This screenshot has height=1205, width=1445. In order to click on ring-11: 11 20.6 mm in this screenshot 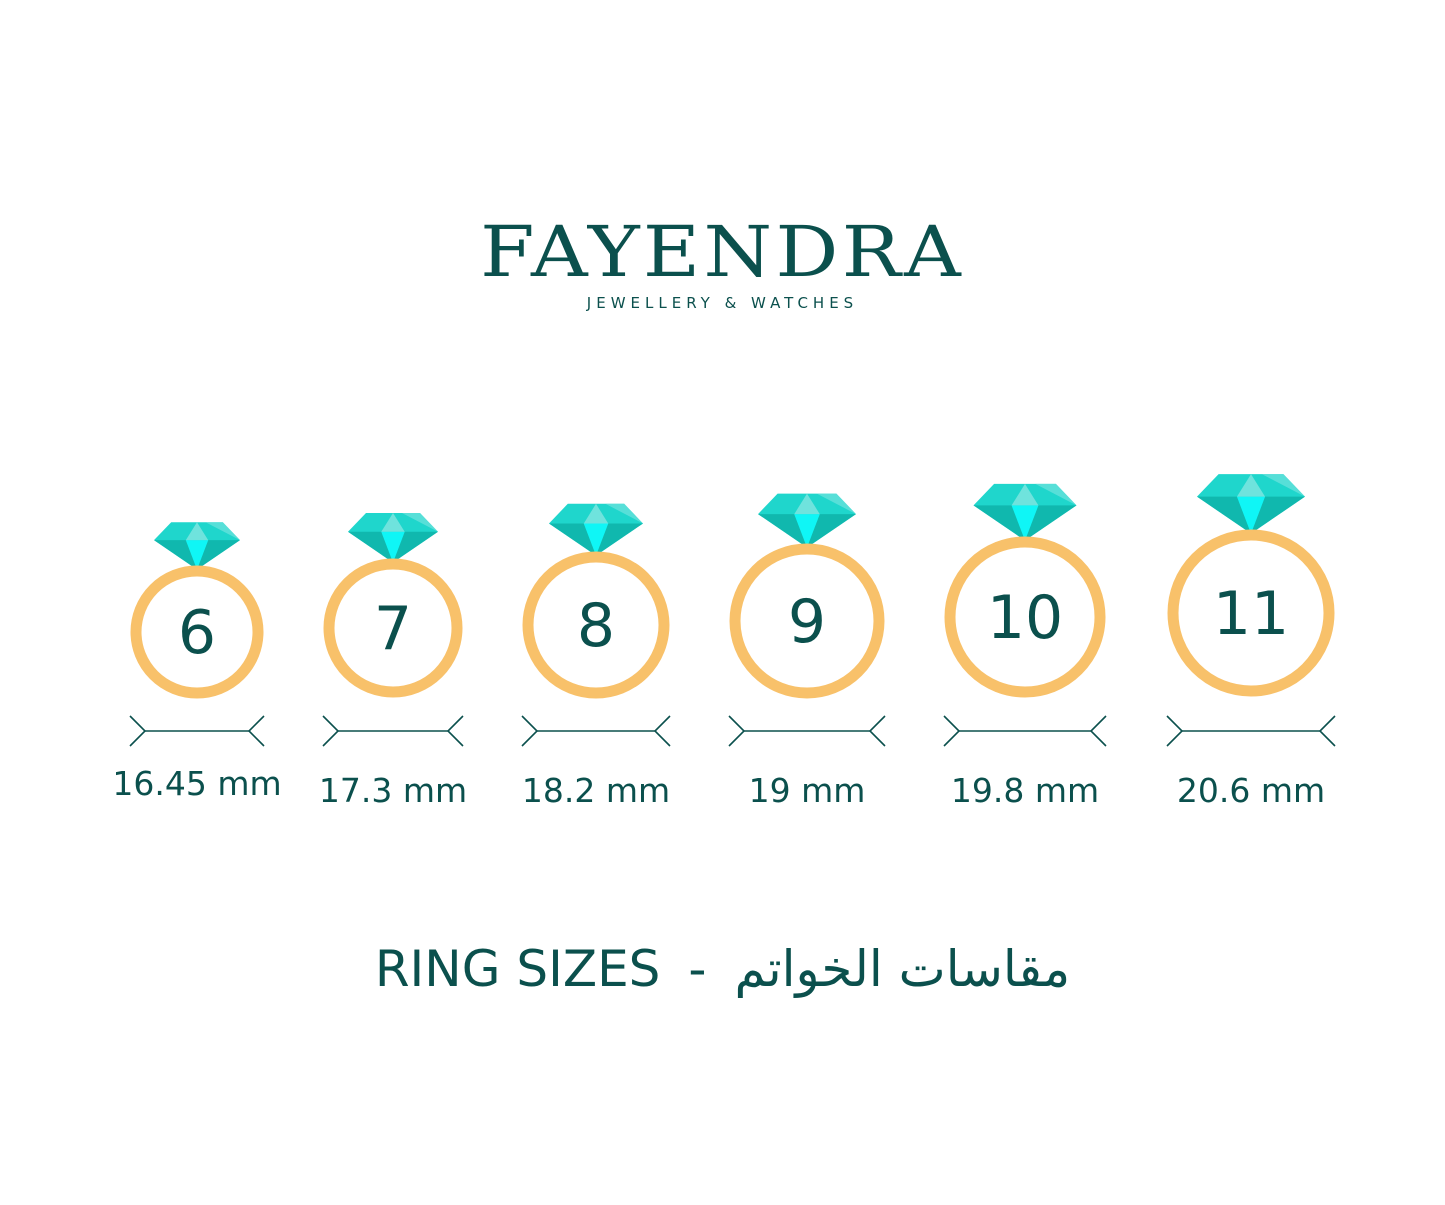, I will do `click(1251, 642)`.